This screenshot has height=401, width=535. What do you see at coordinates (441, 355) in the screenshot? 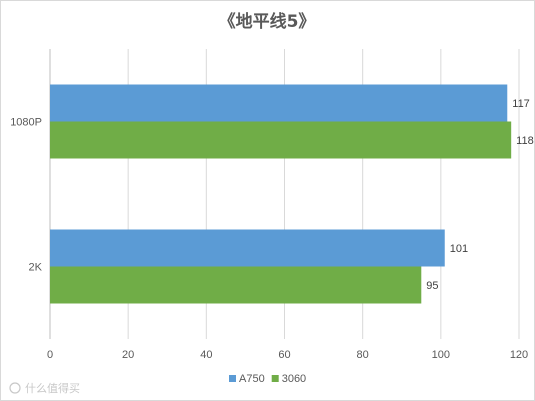
I see `x-tick-label: 100` at bounding box center [441, 355].